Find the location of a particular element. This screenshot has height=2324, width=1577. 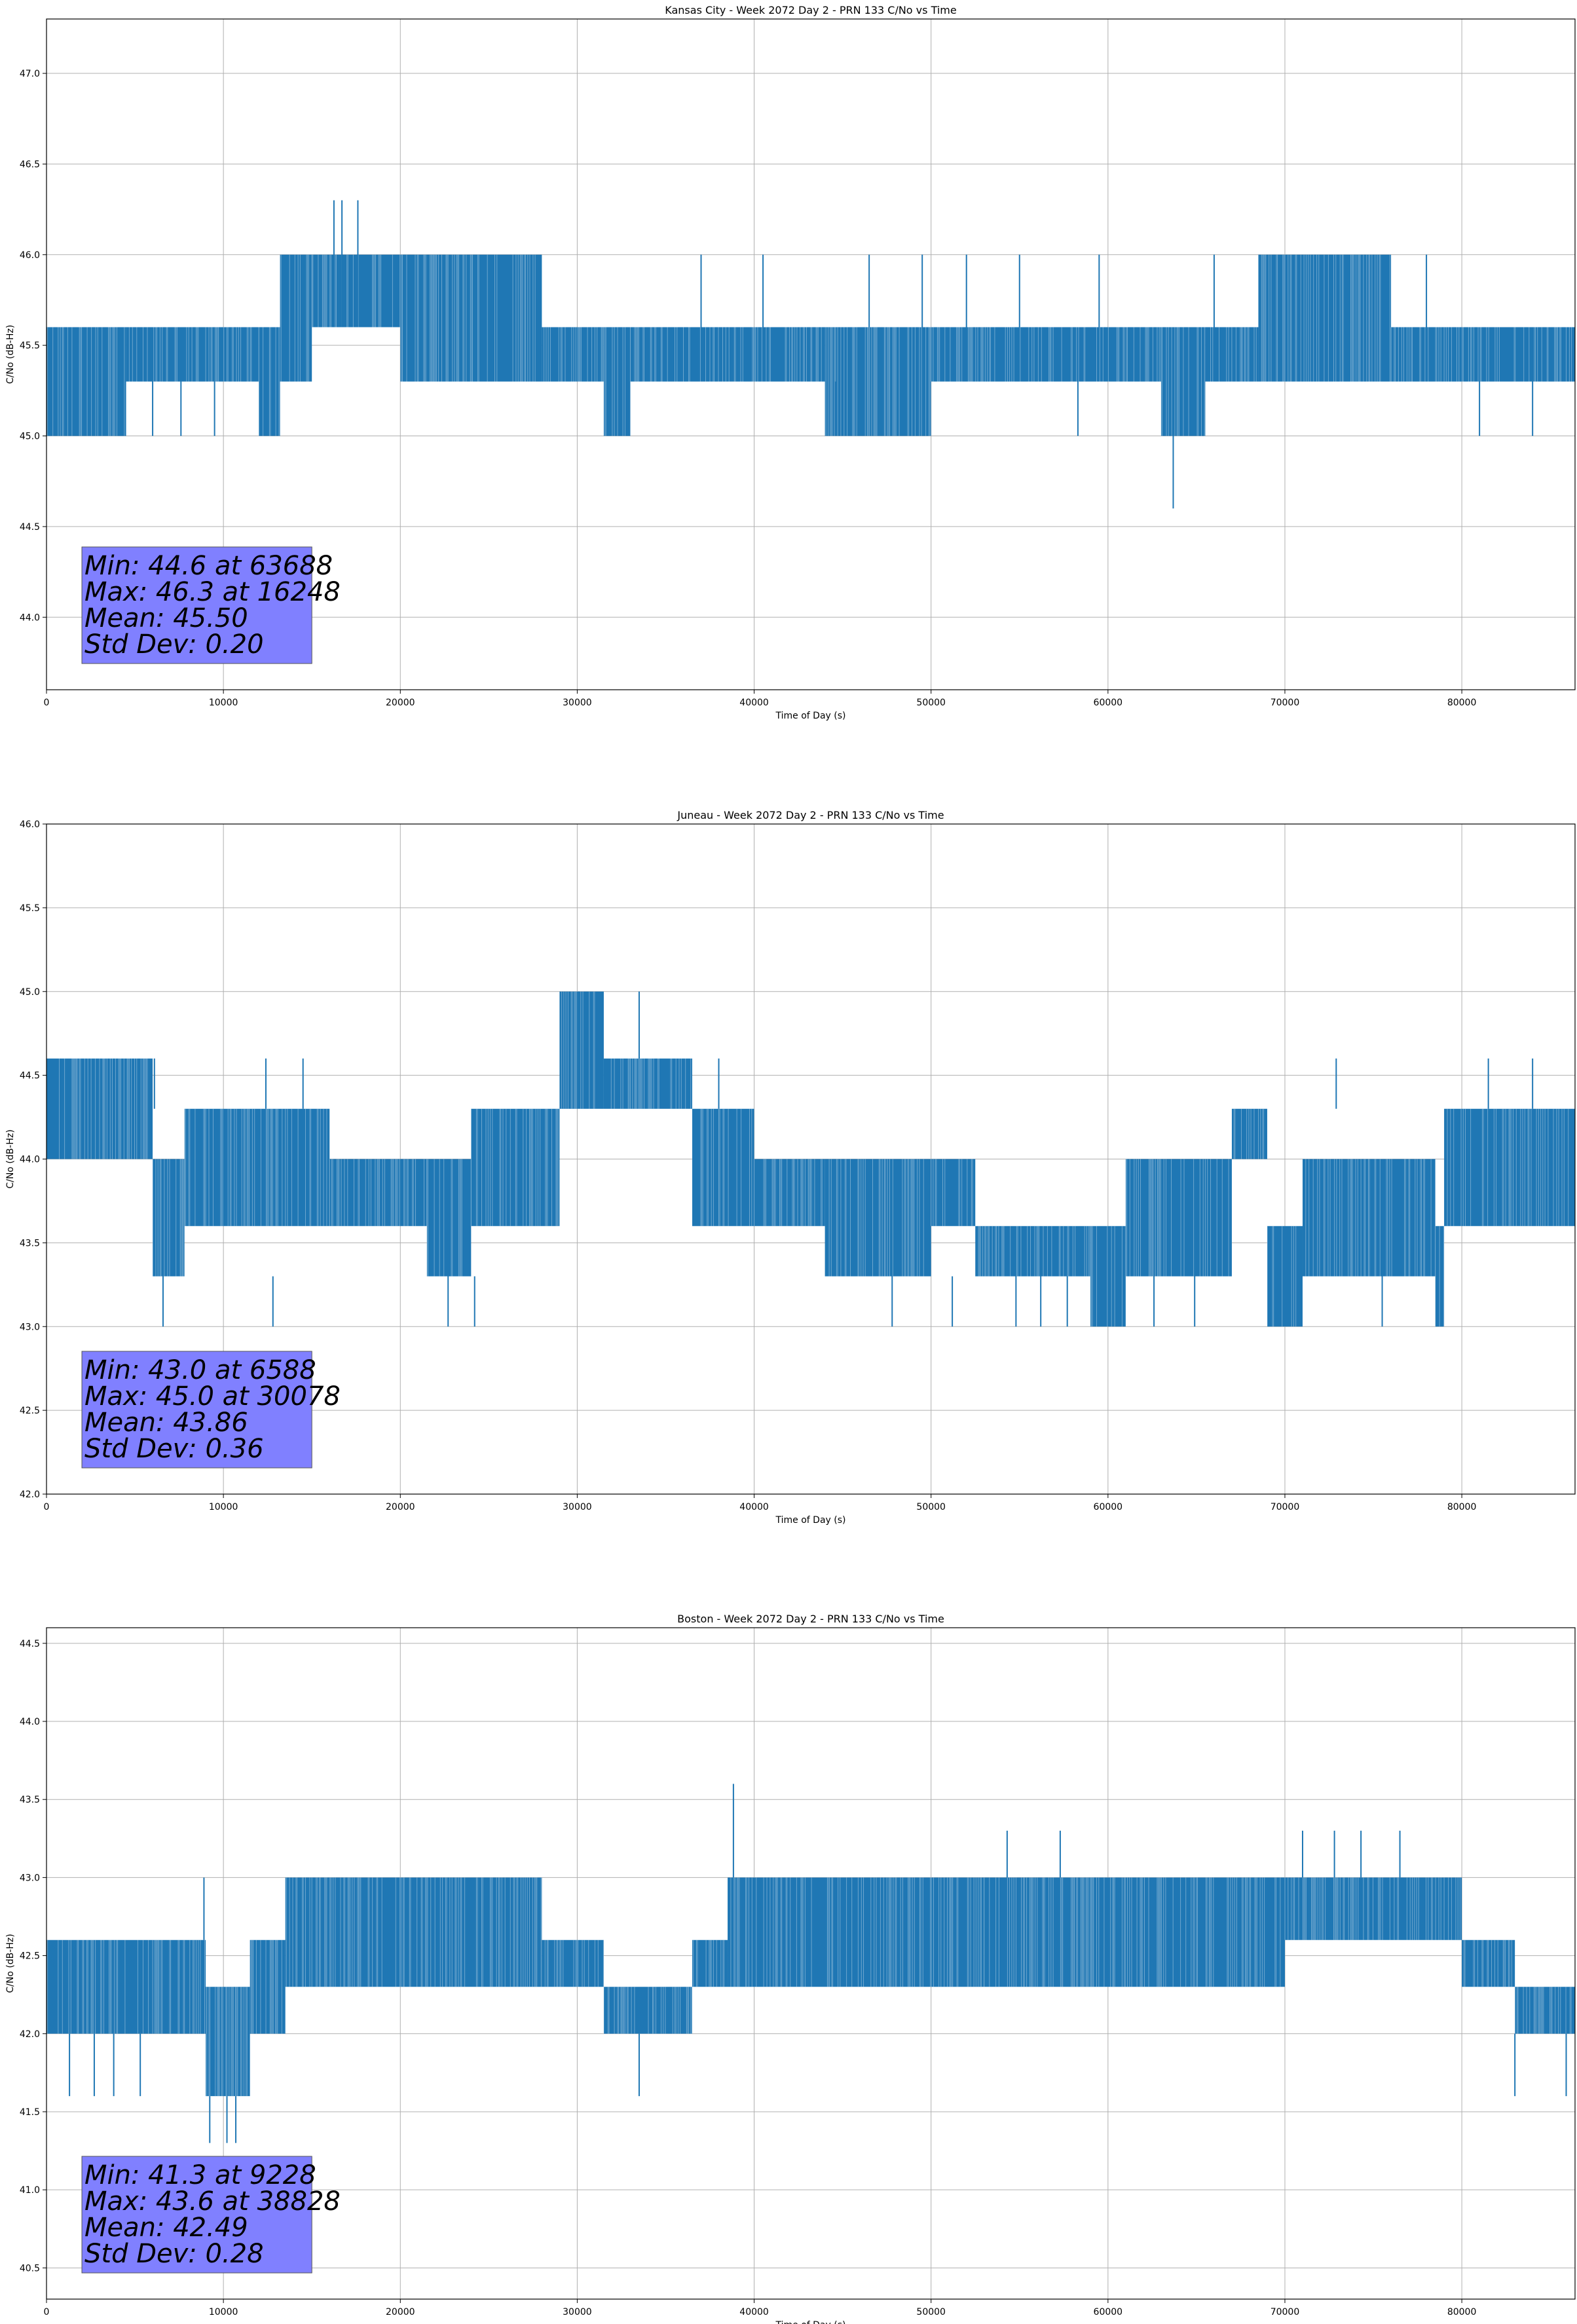

stats-line: Max: 43.6 at 38828 is located at coordinates (212, 2201).